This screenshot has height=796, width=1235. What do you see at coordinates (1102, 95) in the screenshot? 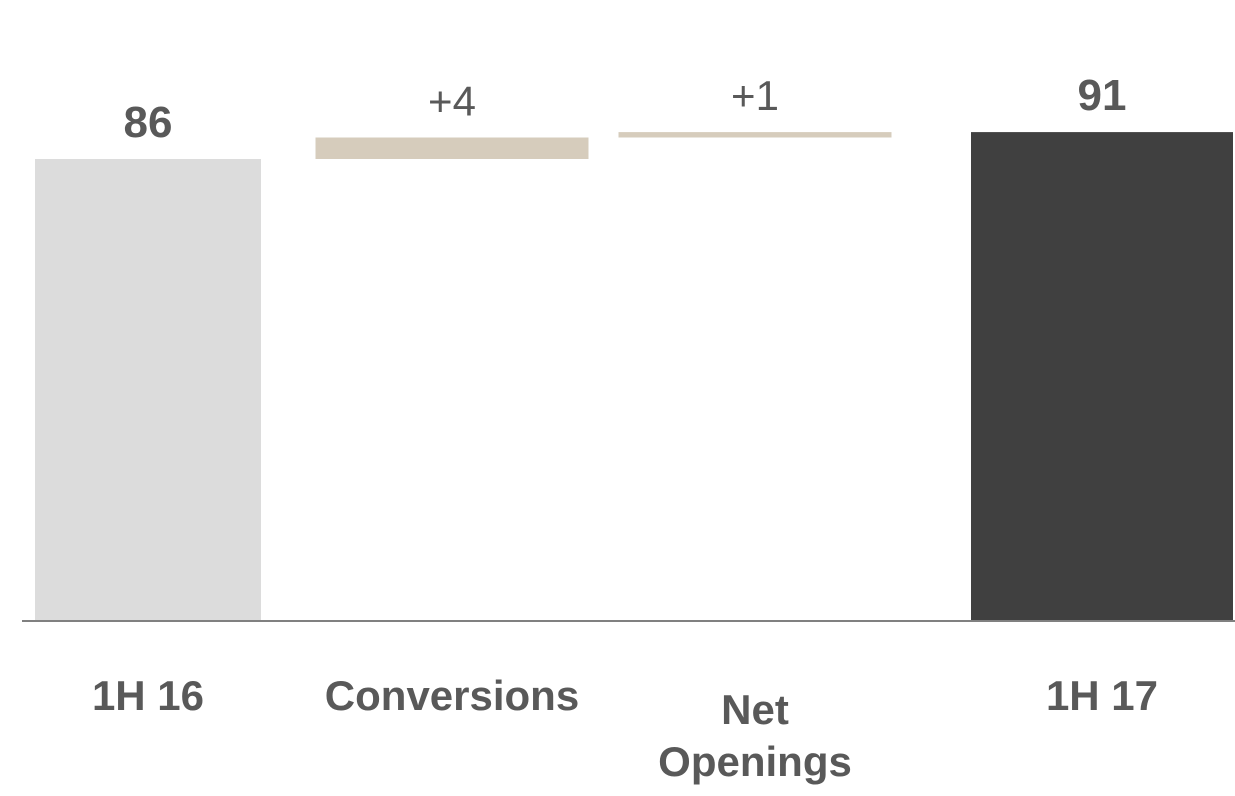
I see `data-label-1h-17: 91` at bounding box center [1102, 95].